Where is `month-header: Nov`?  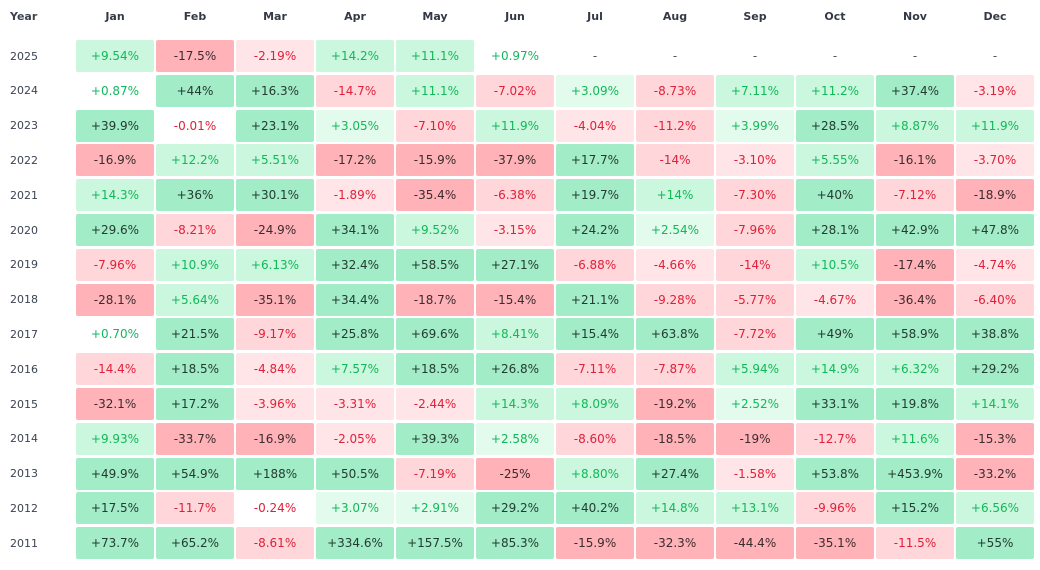 month-header: Nov is located at coordinates (915, 16).